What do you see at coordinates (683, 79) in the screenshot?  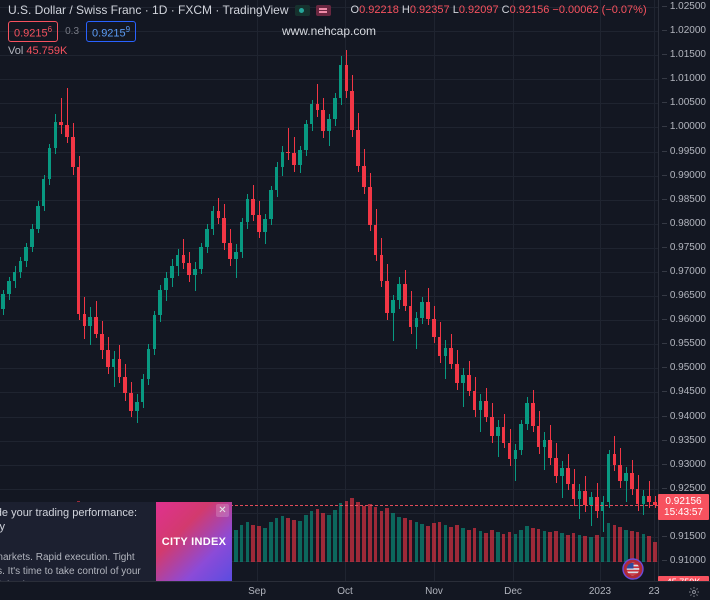 I see `price-tick: 1.01000` at bounding box center [683, 79].